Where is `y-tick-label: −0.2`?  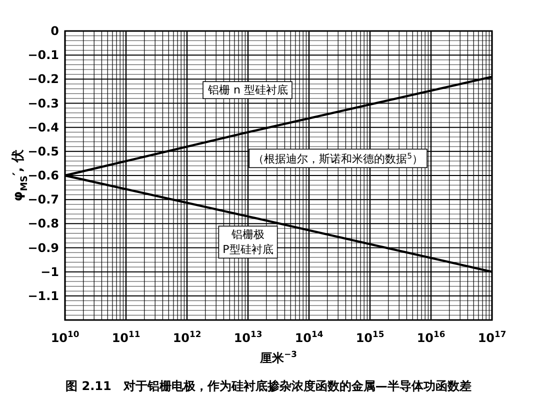
y-tick-label: −0.2 is located at coordinates (43, 79).